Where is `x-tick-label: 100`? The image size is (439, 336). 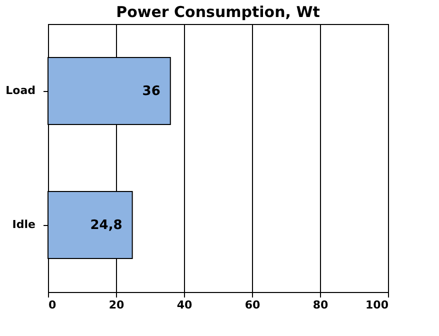 x-tick-label: 100 is located at coordinates (377, 305).